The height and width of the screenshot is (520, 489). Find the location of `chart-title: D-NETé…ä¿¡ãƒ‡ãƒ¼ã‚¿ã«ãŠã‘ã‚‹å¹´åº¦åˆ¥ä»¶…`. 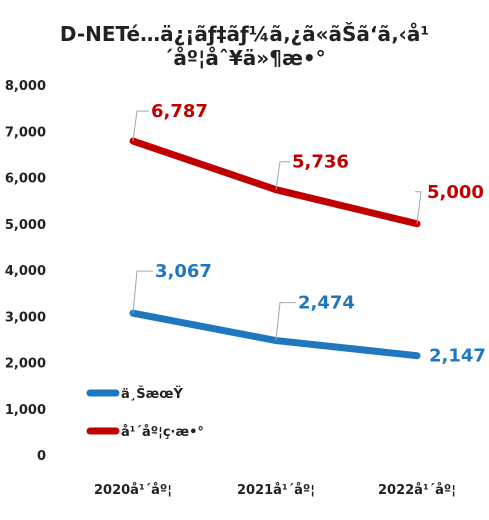

chart-title: D-NETé…ä¿¡ãƒ‡ãƒ¼ã‚¿ã«ãŠã‘ã‚‹å¹´åº¦åˆ¥ä»¶… is located at coordinates (244, 46).